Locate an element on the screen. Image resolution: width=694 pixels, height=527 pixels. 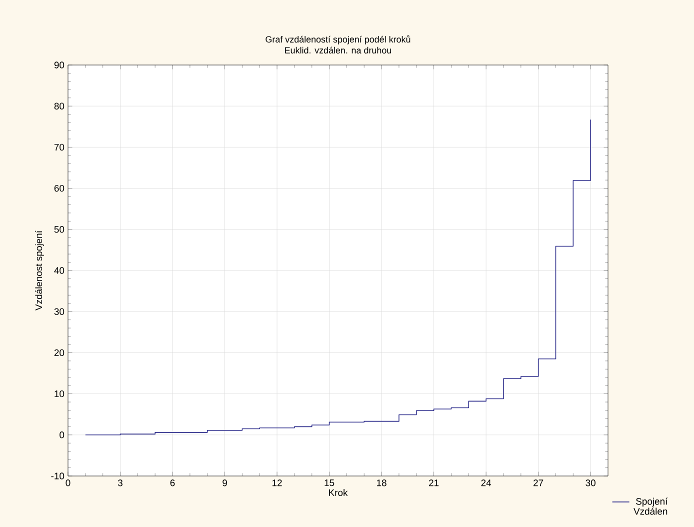
chart-subtitle: Euklid. vzdálen. na druhou is located at coordinates (338, 50).